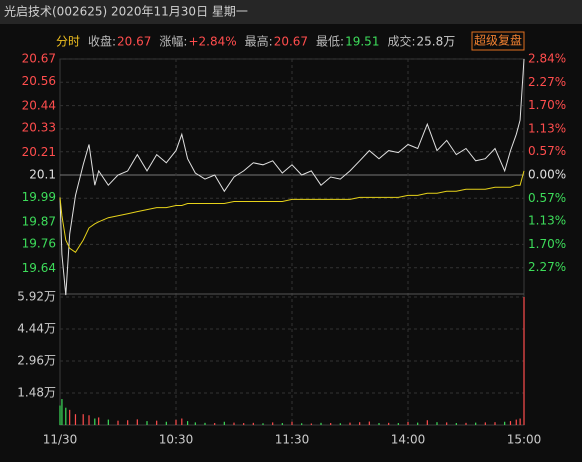 The height and width of the screenshot is (462, 582). What do you see at coordinates (36, 329) in the screenshot?
I see `volume-tick-label: 4.44万` at bounding box center [36, 329].